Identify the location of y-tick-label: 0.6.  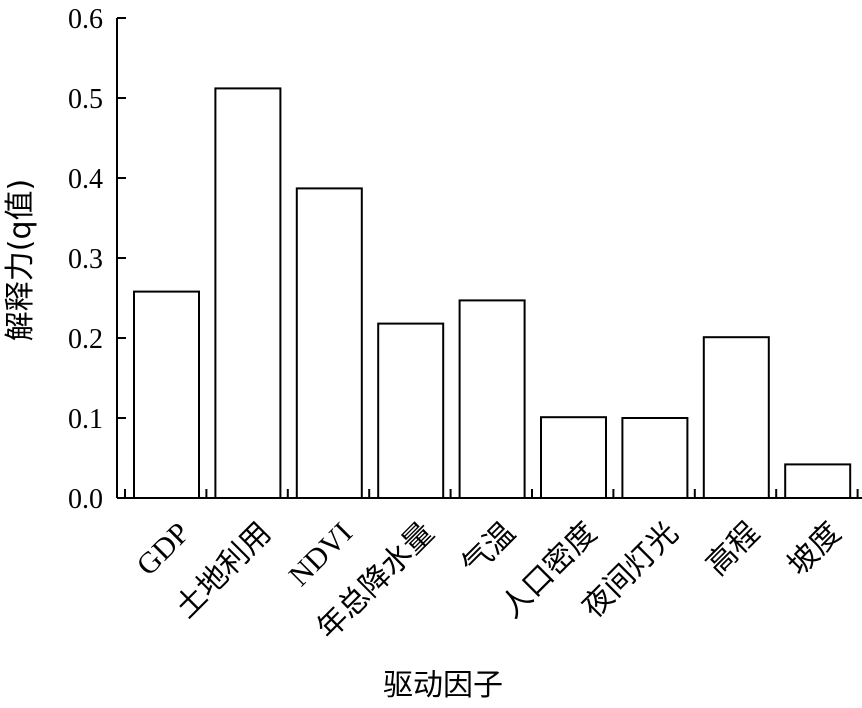
(85, 19).